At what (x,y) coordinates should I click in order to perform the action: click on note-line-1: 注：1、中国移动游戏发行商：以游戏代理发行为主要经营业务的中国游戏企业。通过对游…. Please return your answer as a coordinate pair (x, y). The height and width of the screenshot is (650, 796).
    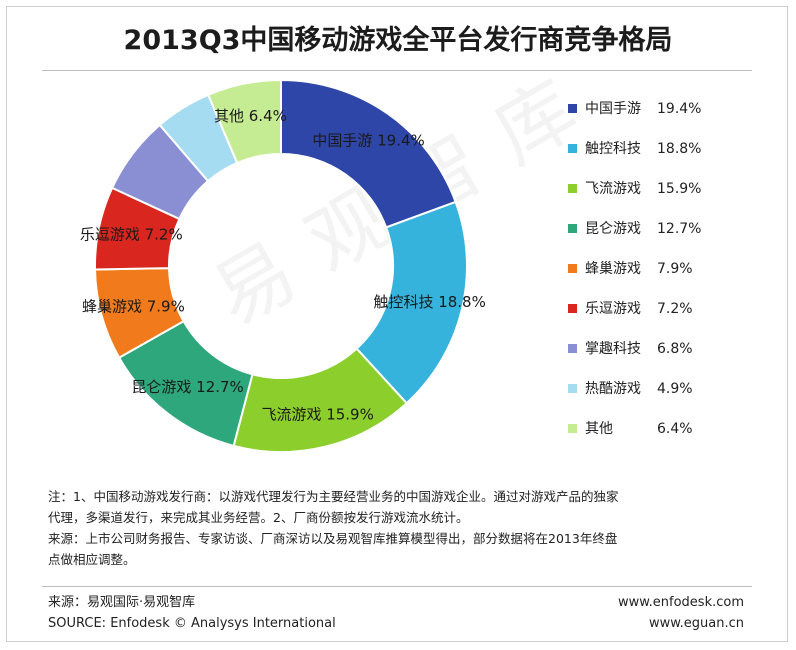
    Looking at the image, I should click on (333, 496).